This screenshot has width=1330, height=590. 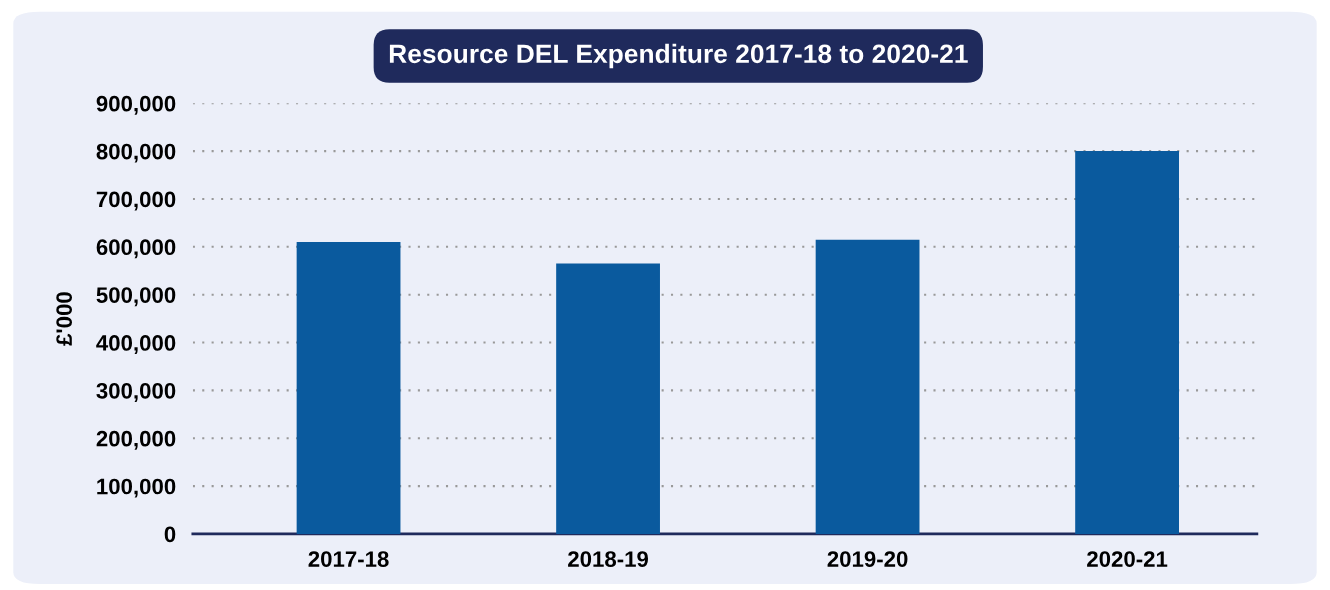 I want to click on x-tick-label: 2019-20, so click(x=867, y=559).